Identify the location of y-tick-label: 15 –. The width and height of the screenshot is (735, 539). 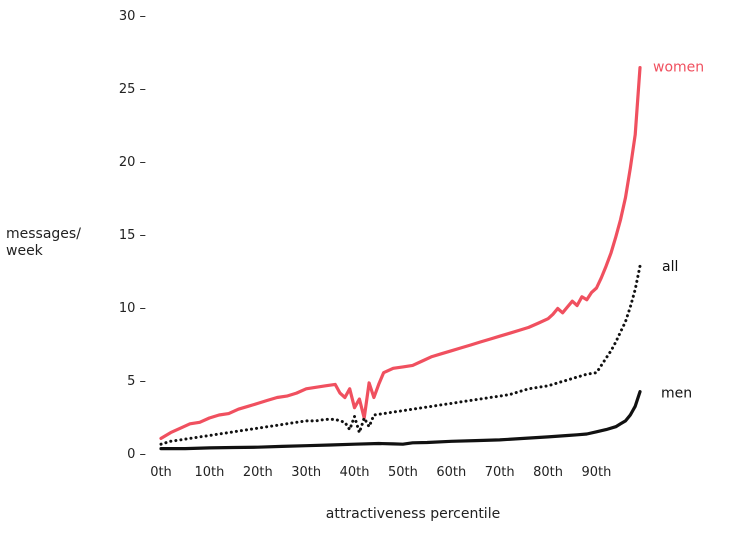
(132, 235).